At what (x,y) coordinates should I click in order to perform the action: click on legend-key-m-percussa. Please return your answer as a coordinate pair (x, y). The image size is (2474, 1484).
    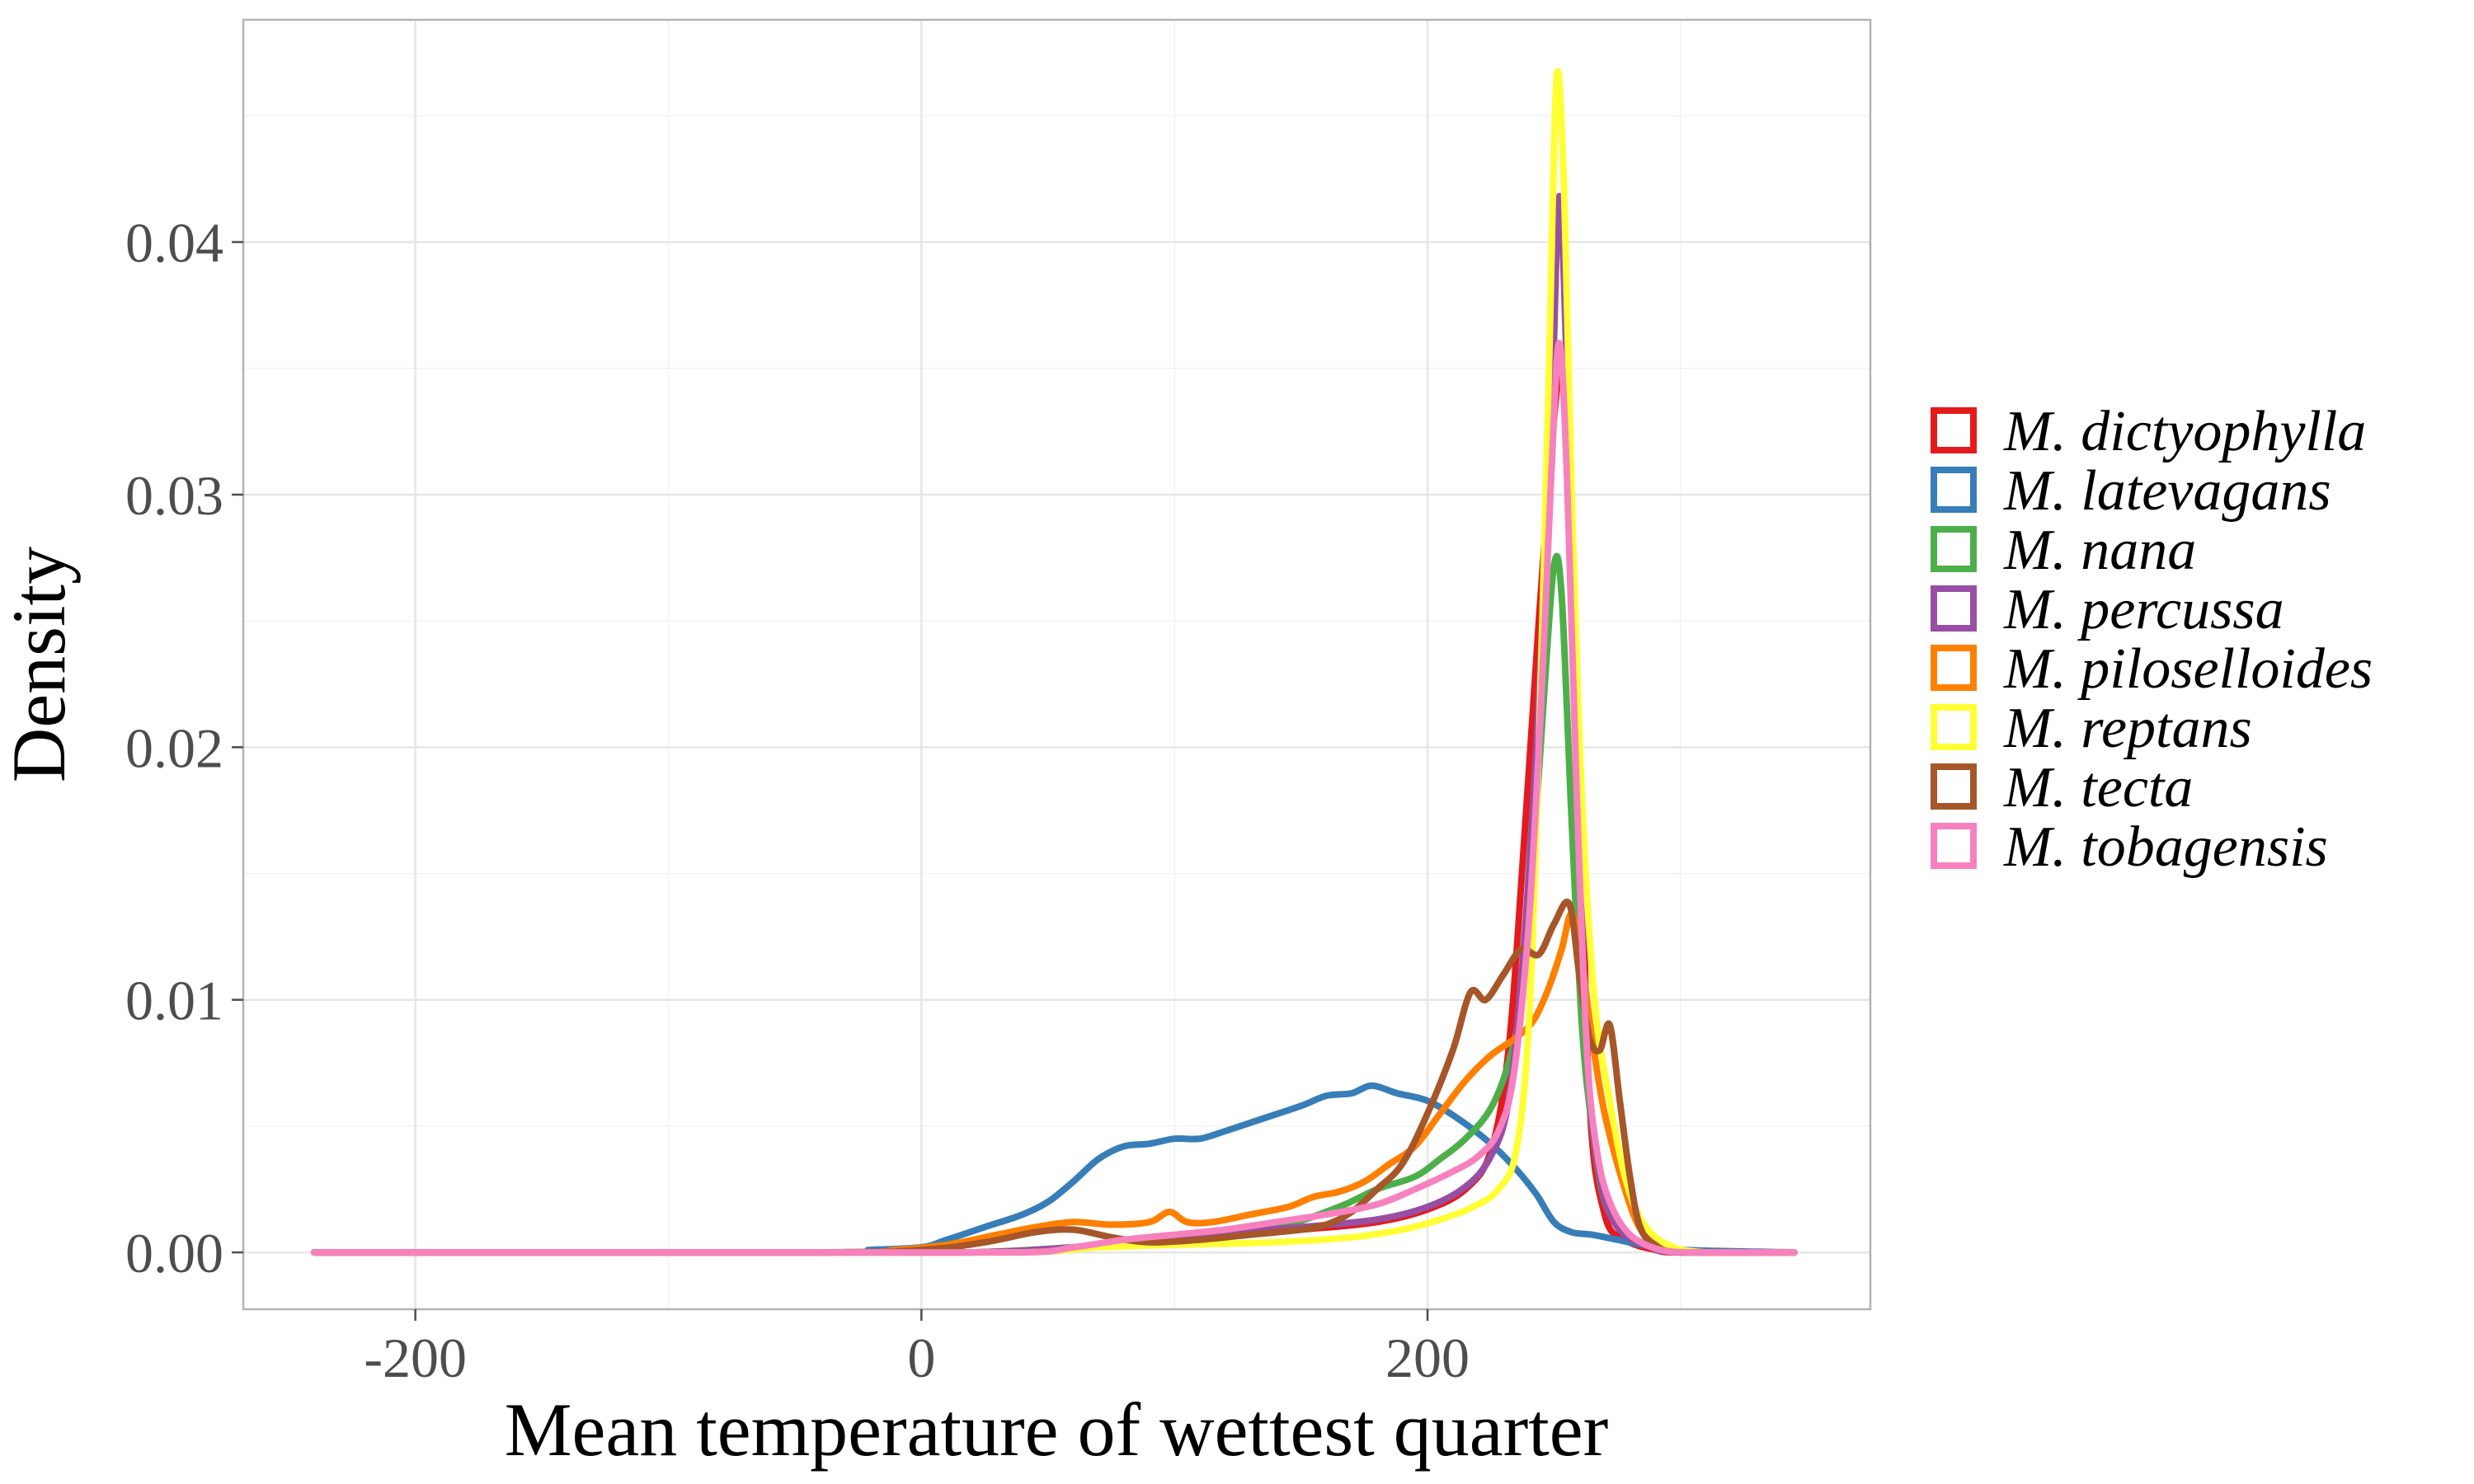
    Looking at the image, I should click on (1954, 608).